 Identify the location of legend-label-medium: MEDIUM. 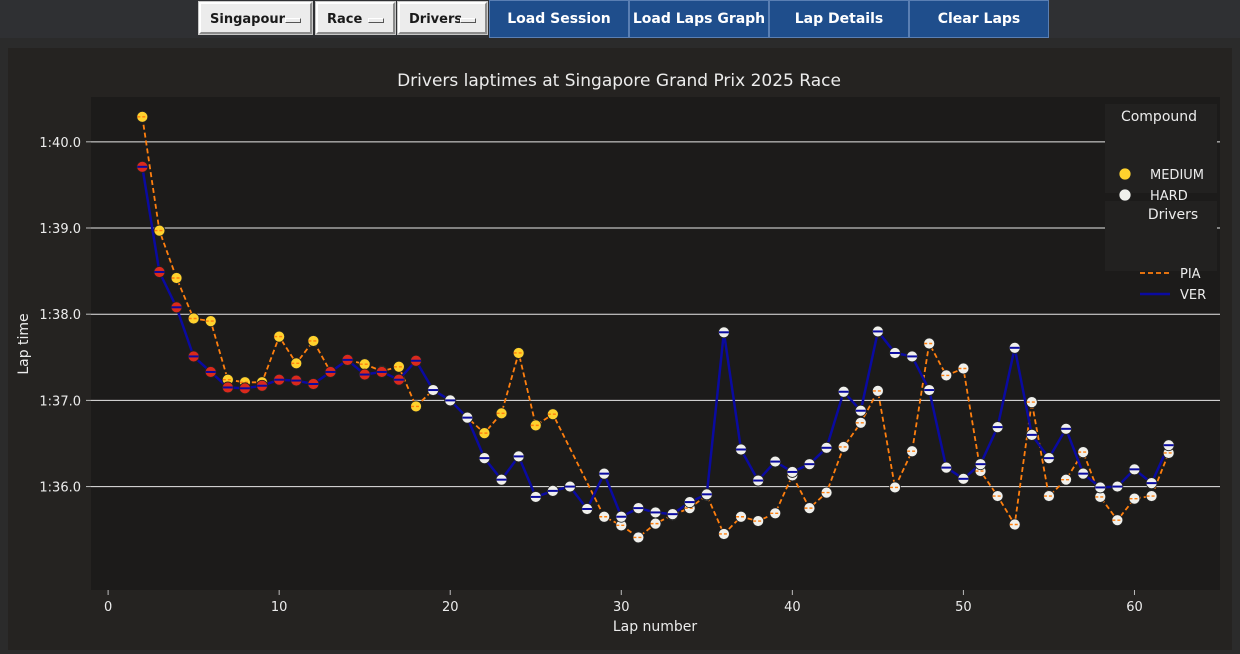
(1177, 175).